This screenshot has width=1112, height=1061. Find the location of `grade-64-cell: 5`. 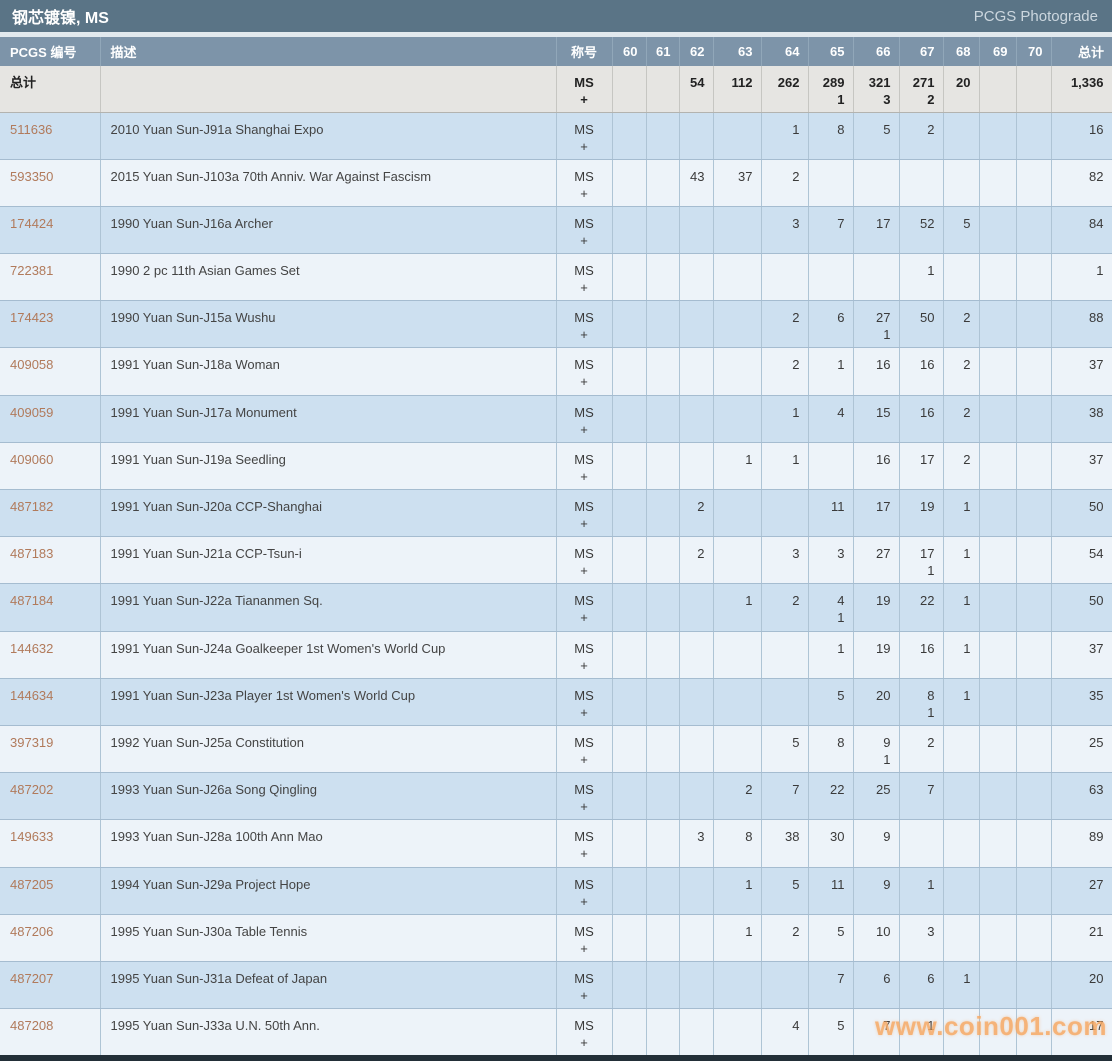

grade-64-cell: 5 is located at coordinates (785, 749).